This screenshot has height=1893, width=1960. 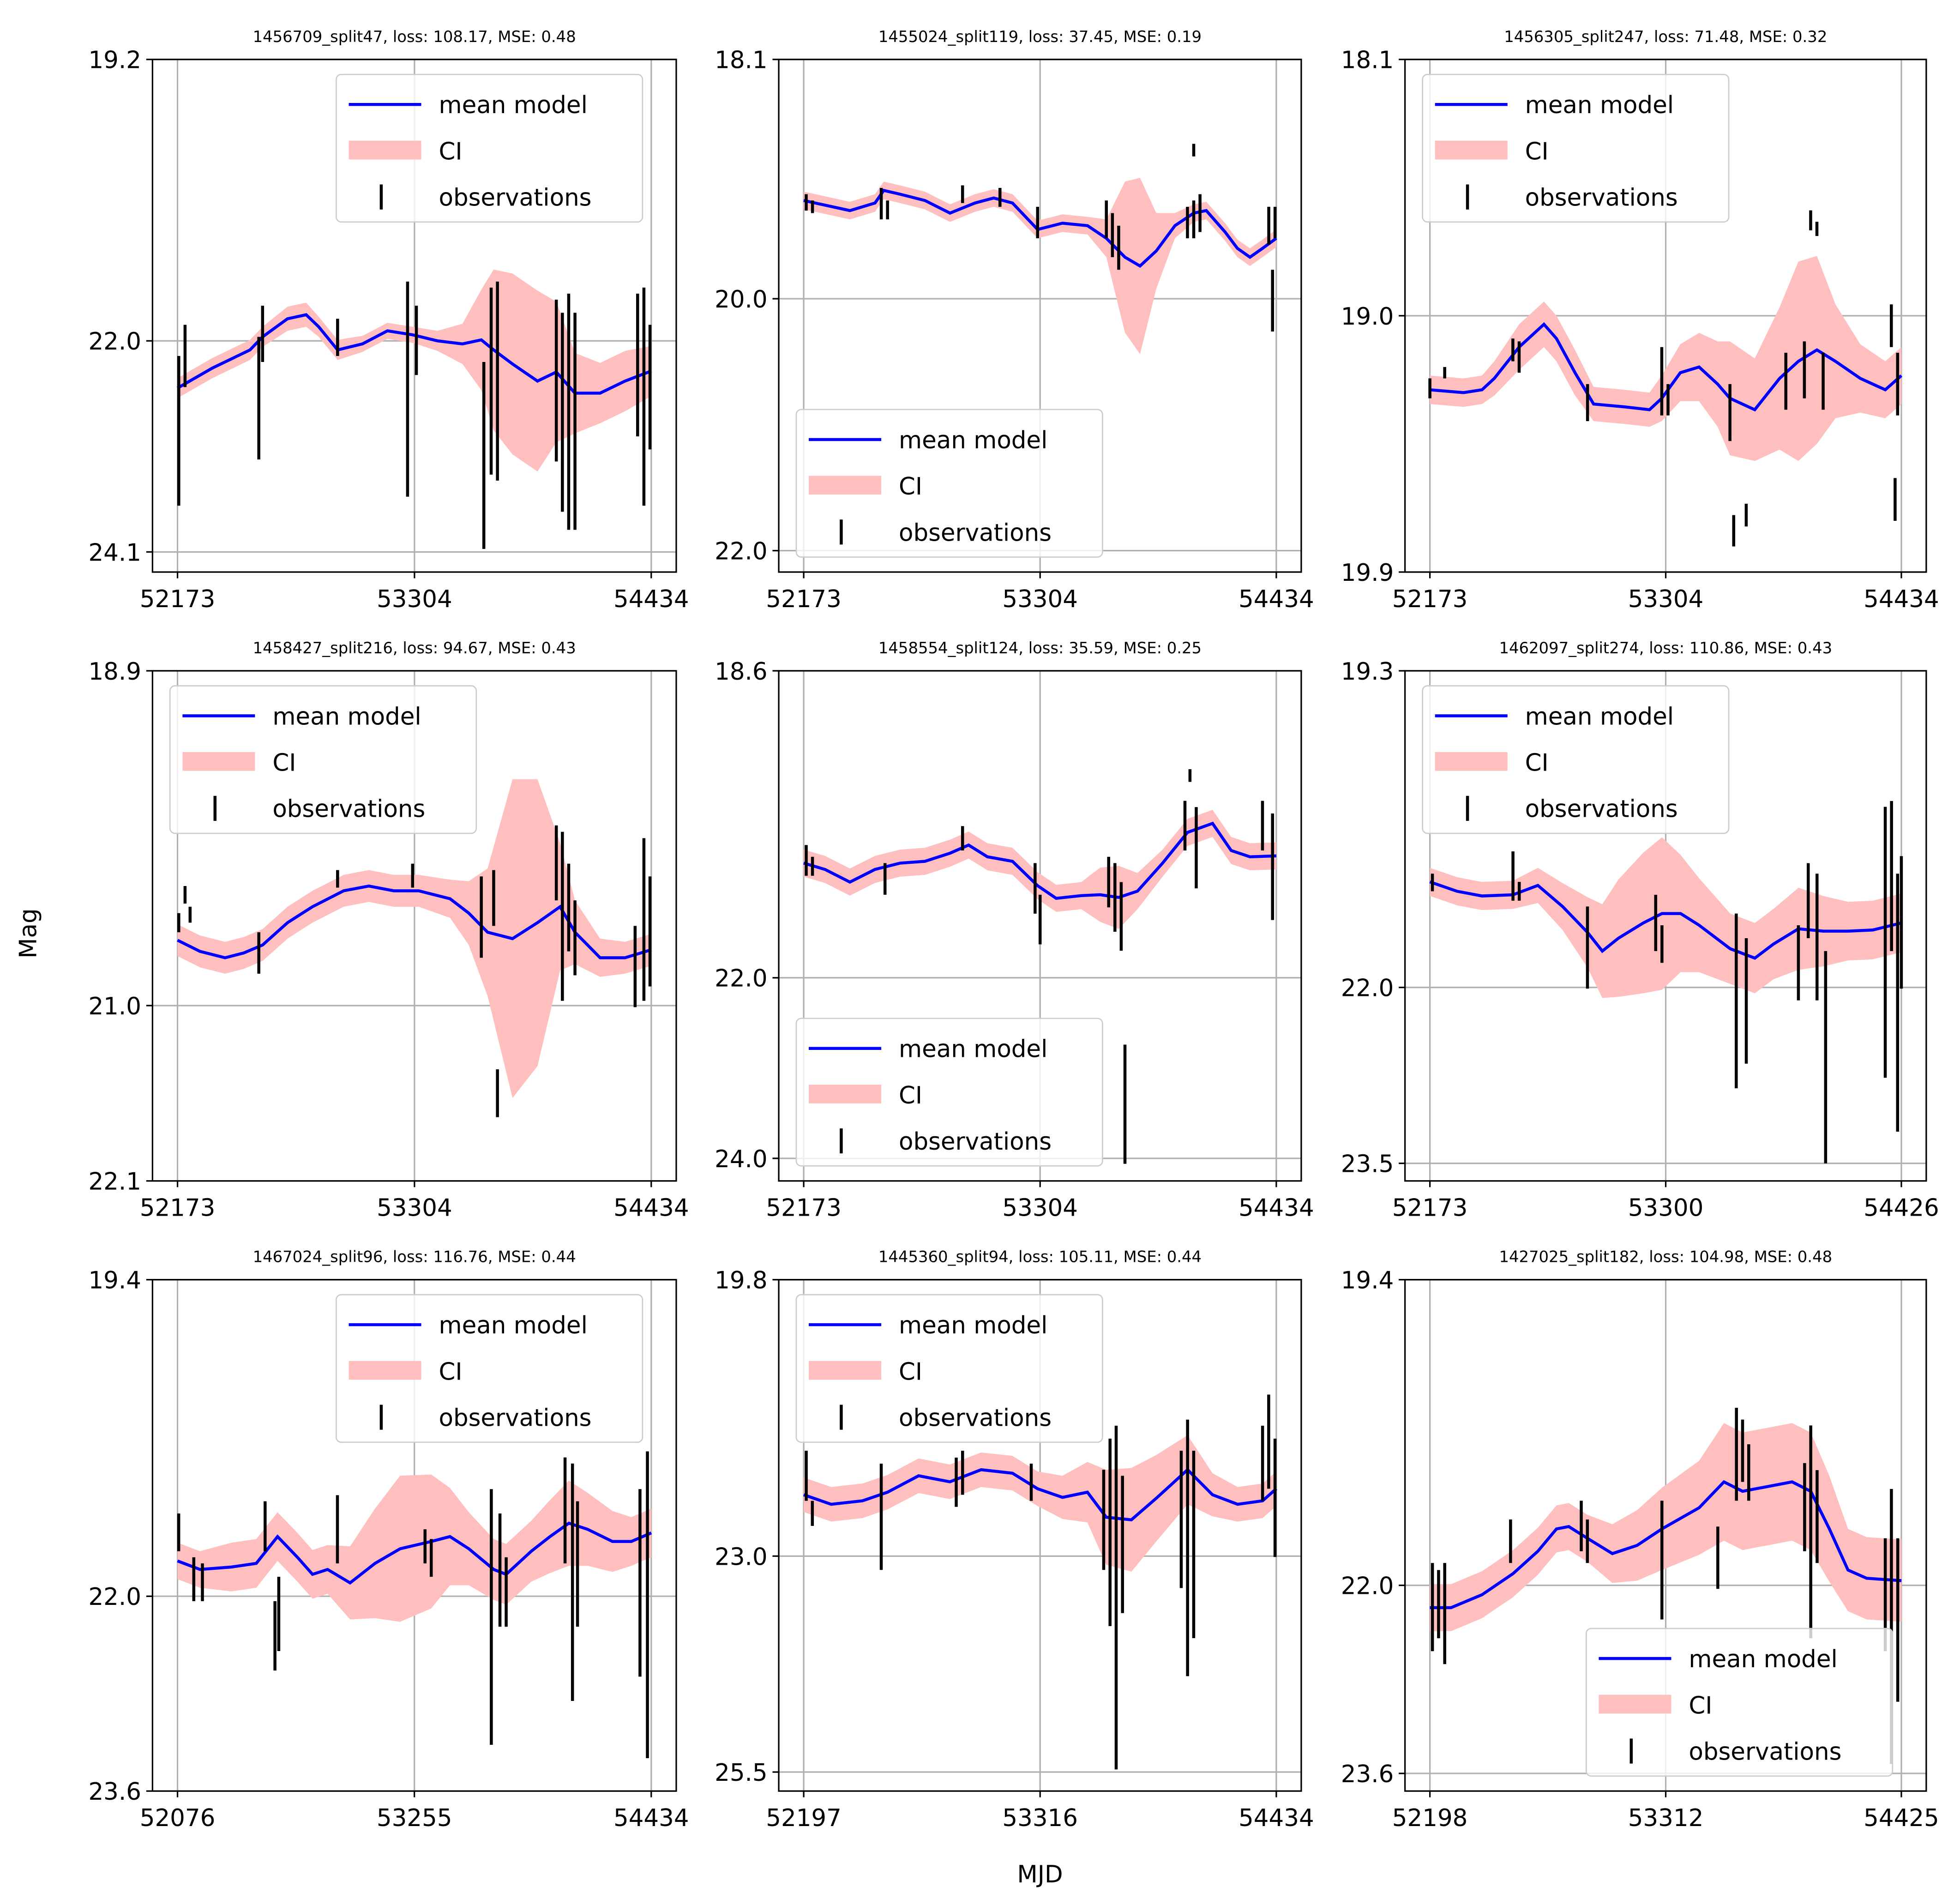 I want to click on panel-title: 1445360_split94, loss: 105.11, MSE: 0.44, so click(x=1040, y=1257).